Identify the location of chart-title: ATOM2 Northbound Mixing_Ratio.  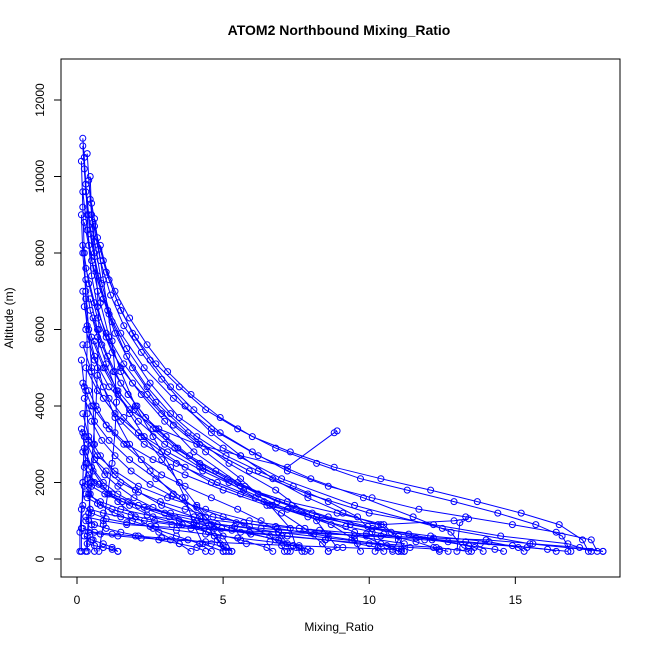
(339, 30).